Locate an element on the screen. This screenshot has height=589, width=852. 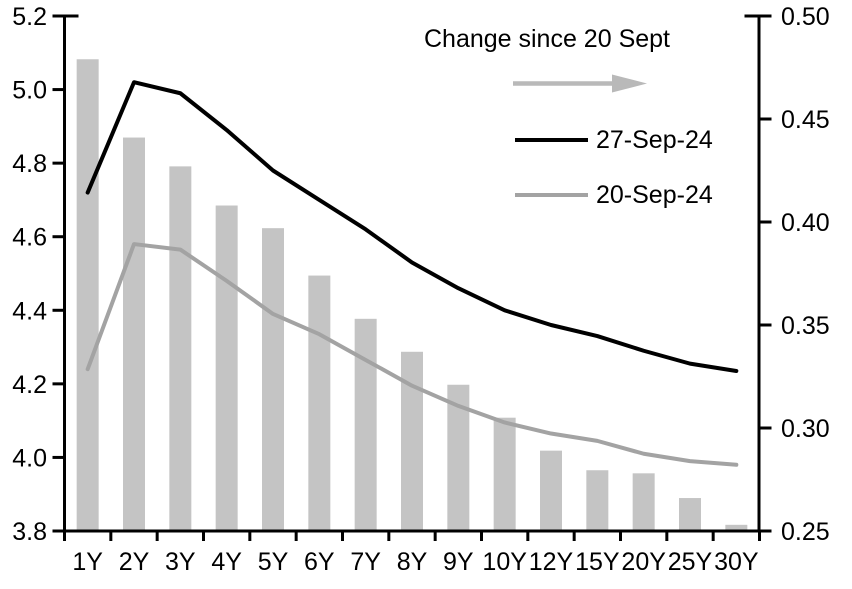
line-swatch-20-sep is located at coordinates (551, 195).